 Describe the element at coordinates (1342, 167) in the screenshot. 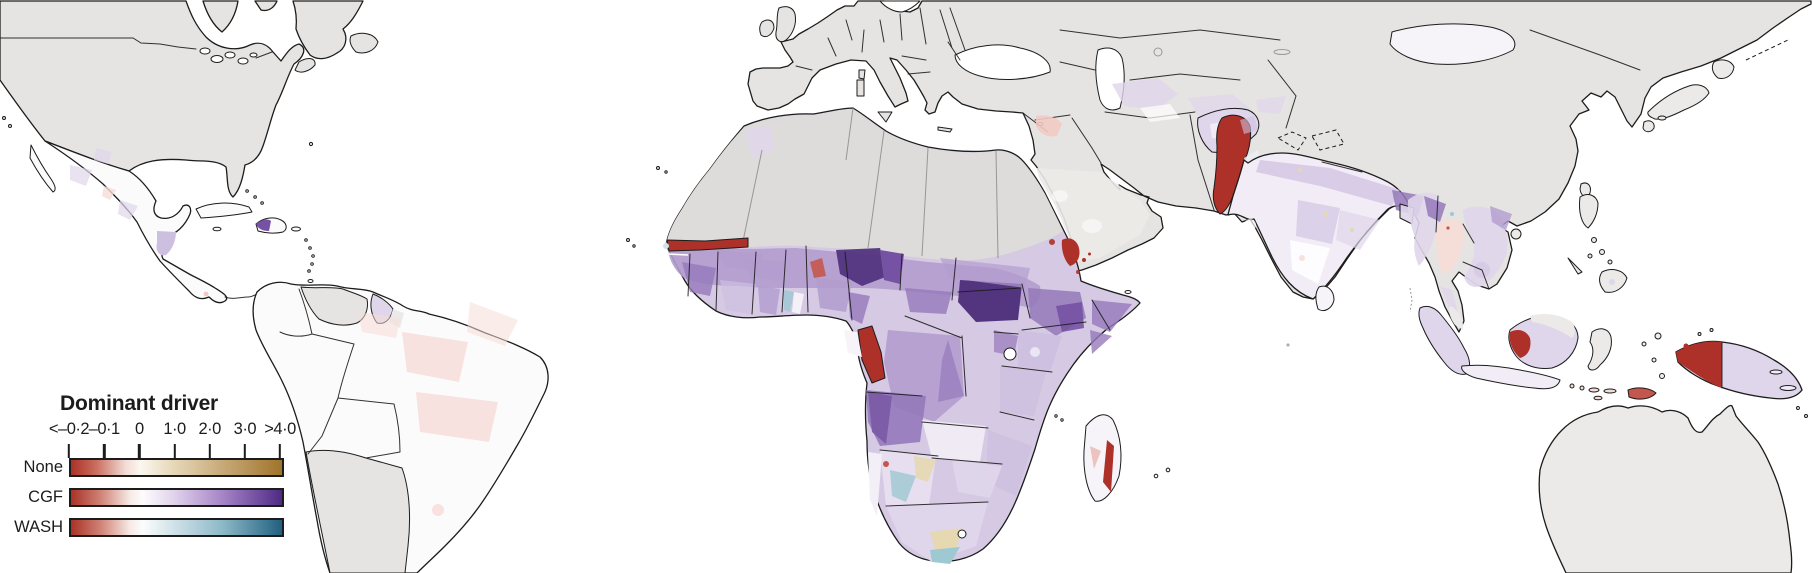

I see `nepal-border-hint` at that location.